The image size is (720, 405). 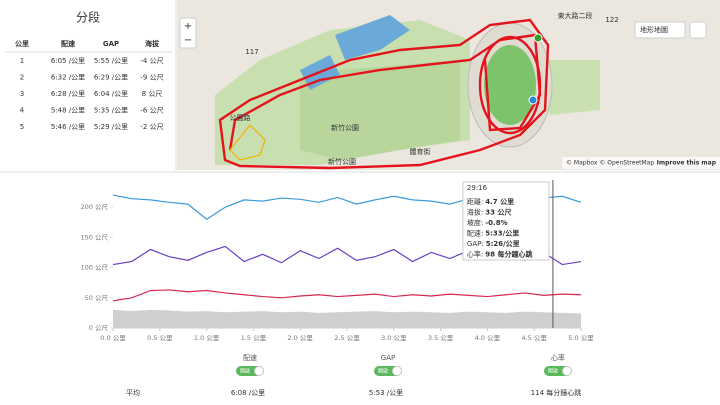 I want to click on zoom-out: −, so click(x=188, y=40).